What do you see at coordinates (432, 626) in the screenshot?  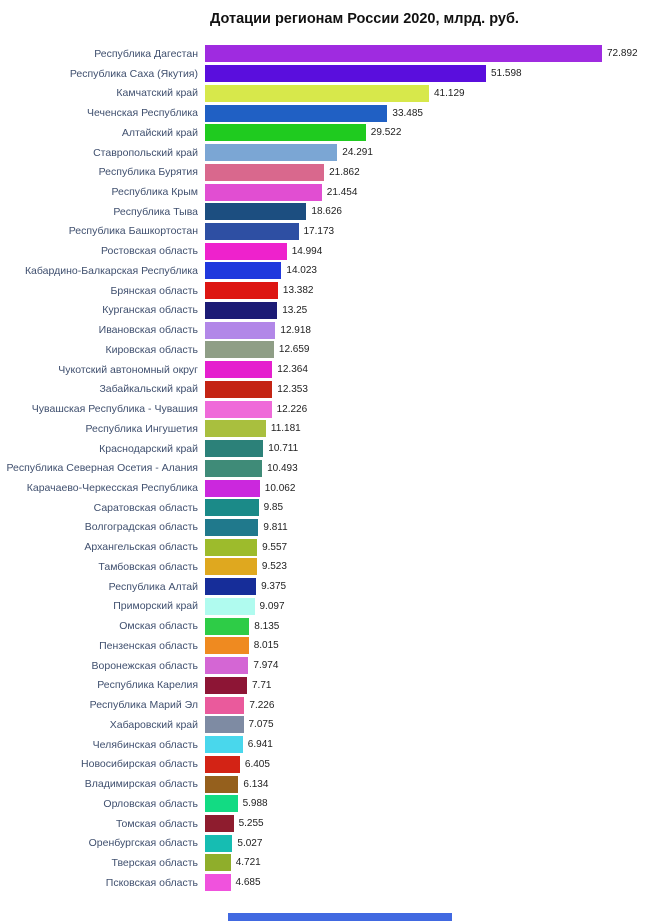 I see `bar-track: 8.135` at bounding box center [432, 626].